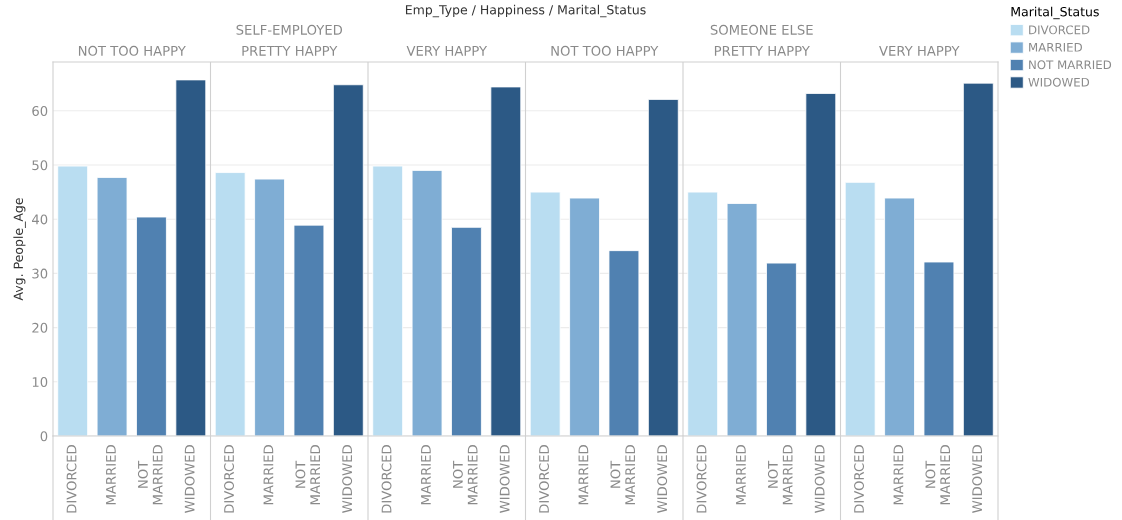 The image size is (1122, 520). Describe the element at coordinates (40, 327) in the screenshot. I see `y-tick-label: 20` at that location.